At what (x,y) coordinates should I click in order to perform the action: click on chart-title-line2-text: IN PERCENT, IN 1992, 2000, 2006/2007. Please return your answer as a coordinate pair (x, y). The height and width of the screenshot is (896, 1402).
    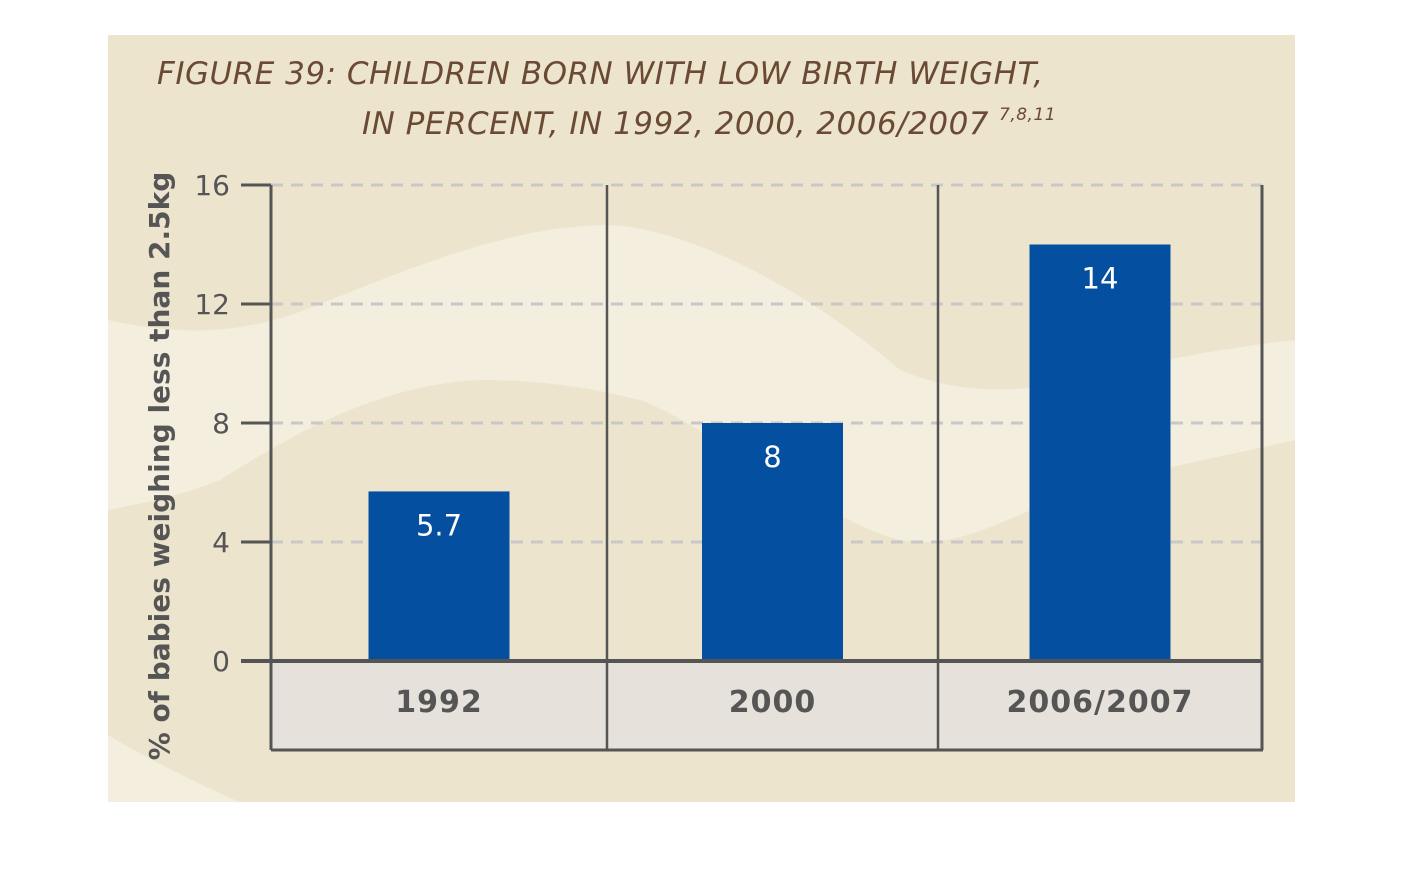
    Looking at the image, I should click on (675, 124).